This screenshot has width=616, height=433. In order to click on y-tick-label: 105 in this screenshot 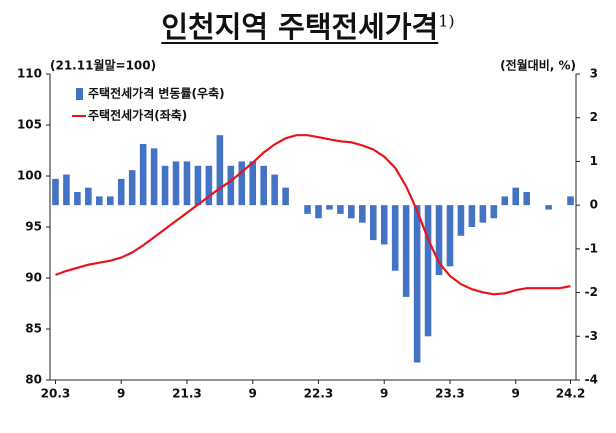, I will do `click(29, 125)`.